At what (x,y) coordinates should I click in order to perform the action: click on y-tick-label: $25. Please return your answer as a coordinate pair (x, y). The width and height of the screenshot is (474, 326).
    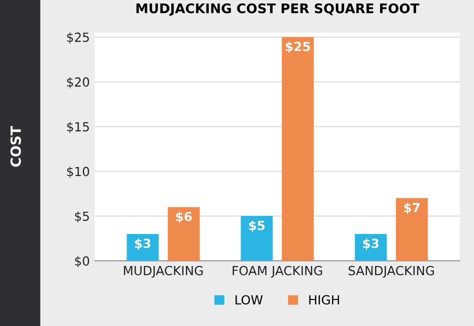
    Looking at the image, I should click on (78, 38).